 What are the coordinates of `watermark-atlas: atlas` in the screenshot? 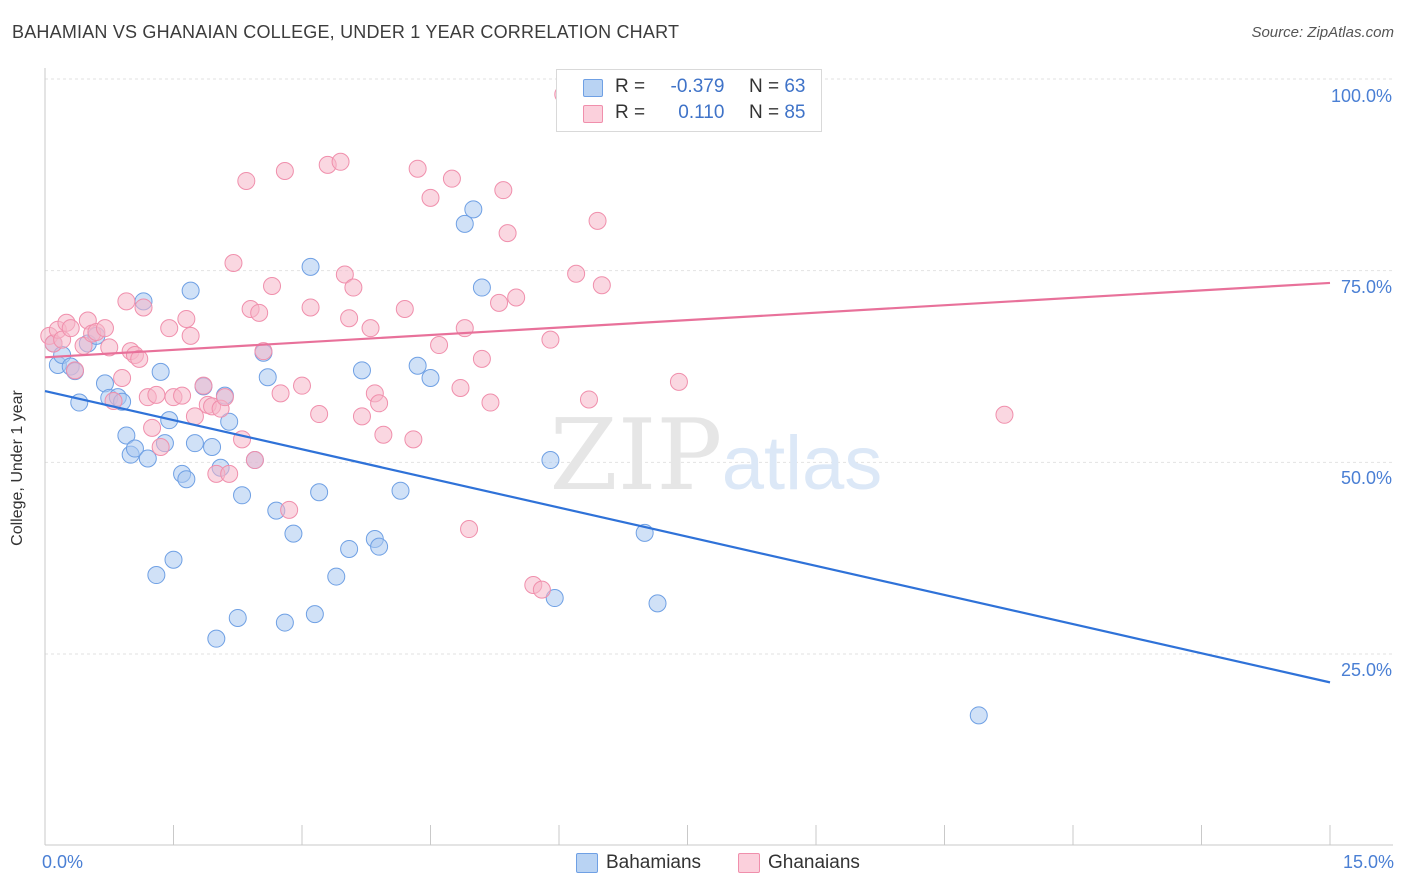 It's located at (802, 463).